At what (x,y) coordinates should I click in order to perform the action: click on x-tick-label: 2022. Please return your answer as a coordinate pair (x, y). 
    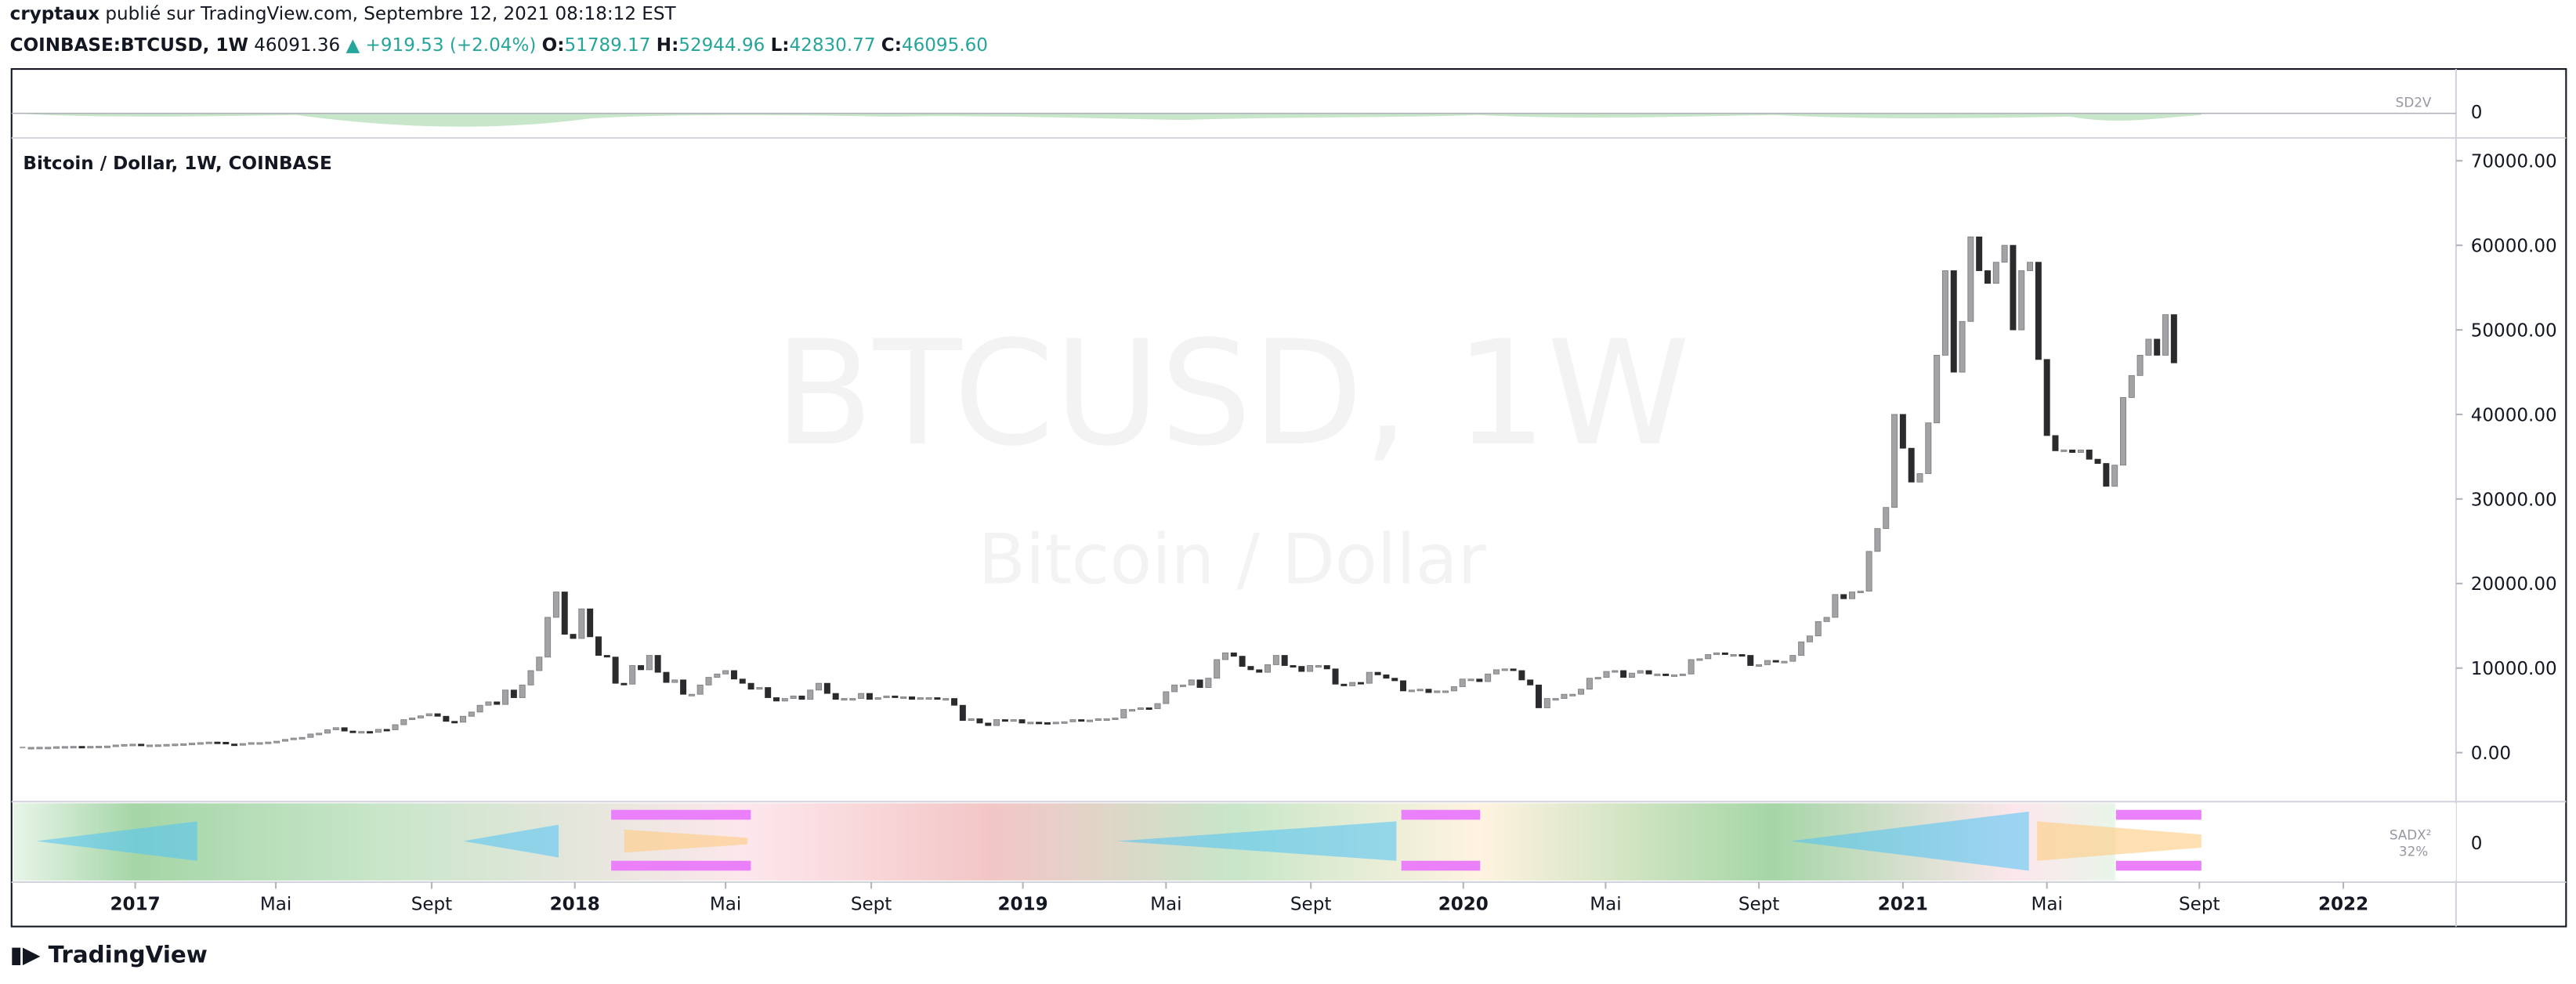
    Looking at the image, I should click on (2343, 905).